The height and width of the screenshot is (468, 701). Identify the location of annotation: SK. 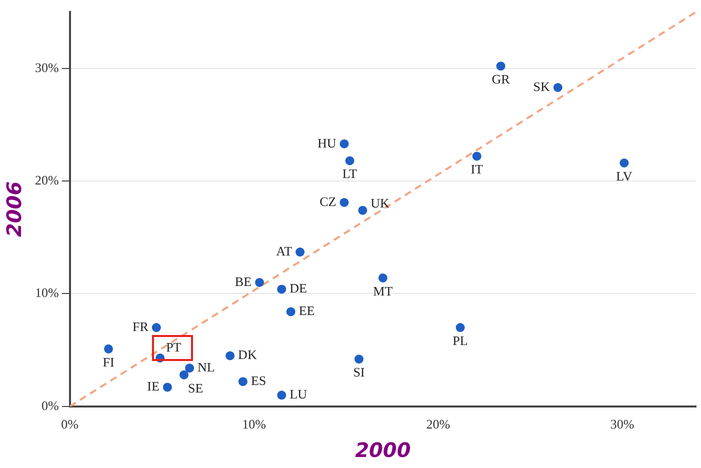
(541, 86).